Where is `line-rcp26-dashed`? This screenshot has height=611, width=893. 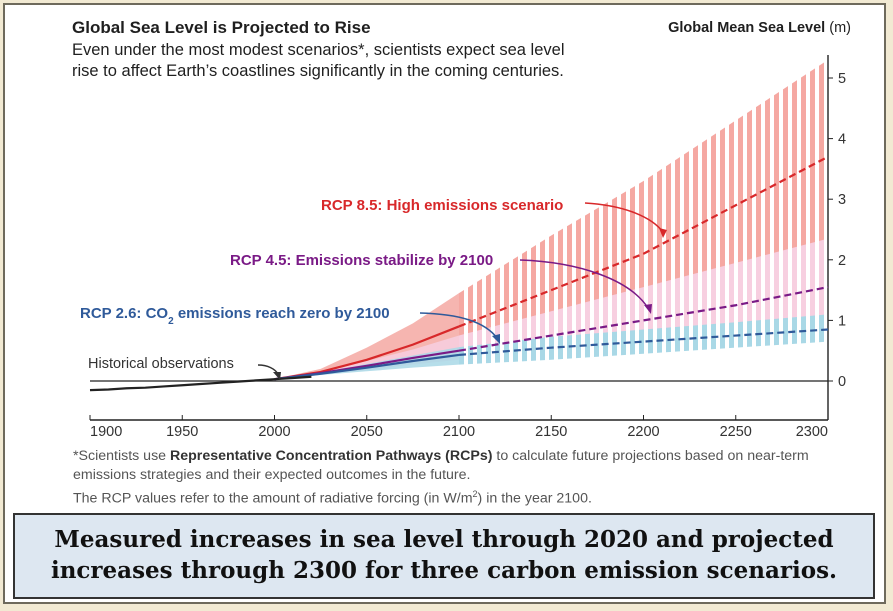 line-rcp26-dashed is located at coordinates (643, 342).